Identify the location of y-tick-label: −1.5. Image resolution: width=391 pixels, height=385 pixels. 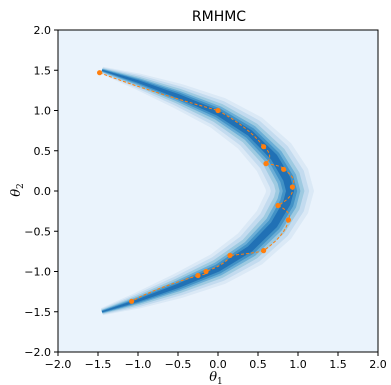
(37, 312).